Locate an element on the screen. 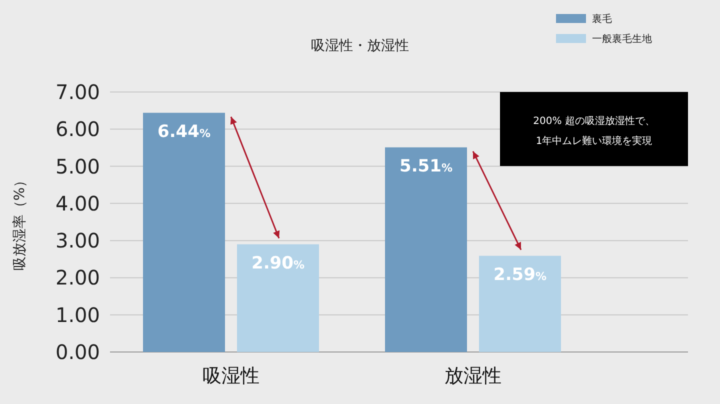 This screenshot has height=404, width=720. y-tick-label: 2.00 is located at coordinates (77, 278).